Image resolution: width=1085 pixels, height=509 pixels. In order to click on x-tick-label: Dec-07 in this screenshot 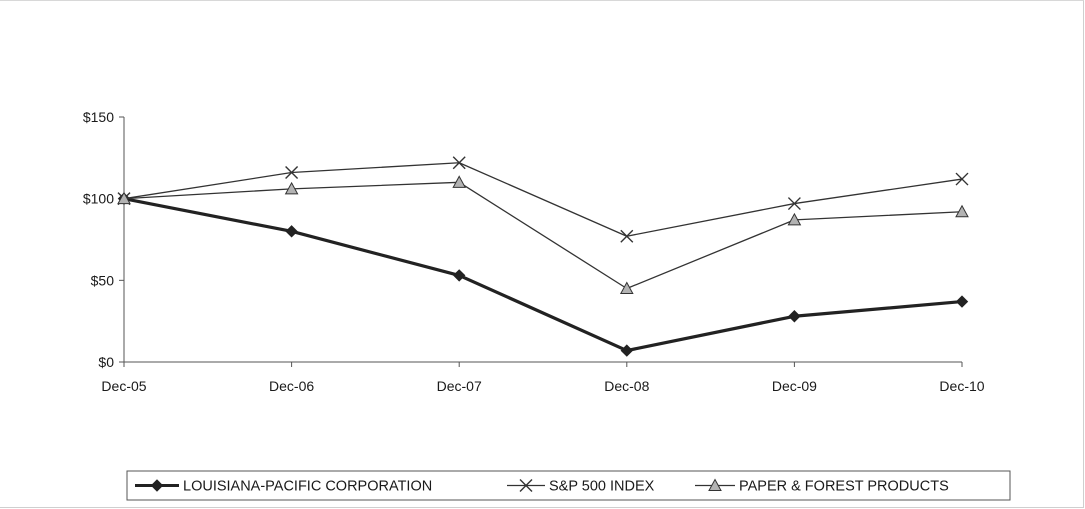, I will do `click(459, 386)`.